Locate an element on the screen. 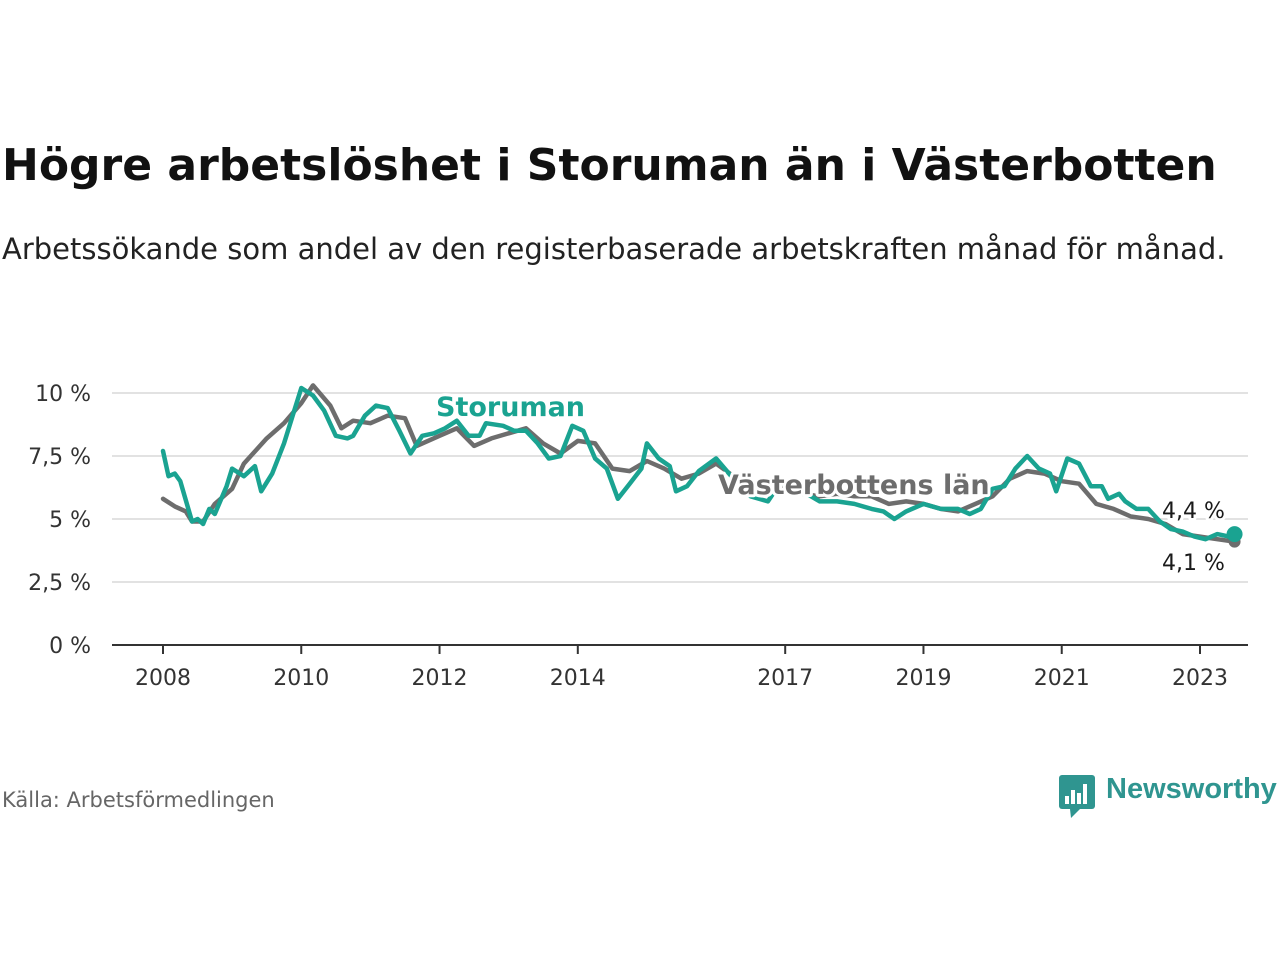 The width and height of the screenshot is (1280, 960). brand-name: Newsworthy is located at coordinates (1191, 789).